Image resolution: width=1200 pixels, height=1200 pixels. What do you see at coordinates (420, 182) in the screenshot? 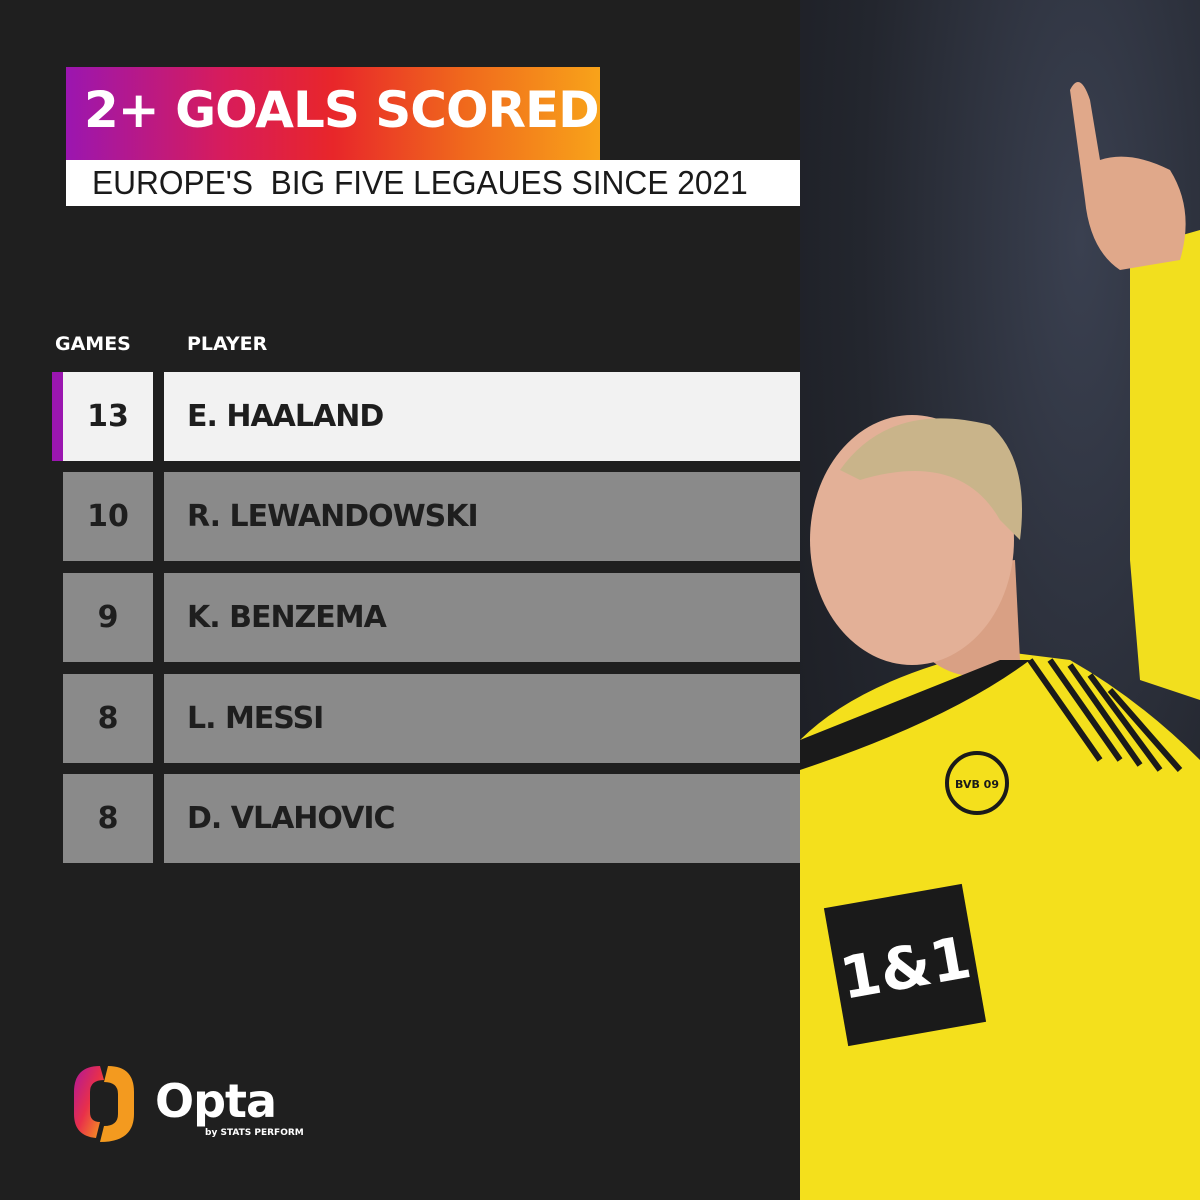
I see `page-subtitle: EUROPE'S BIG FIVE LEGAUES SINCE 2021` at bounding box center [420, 182].